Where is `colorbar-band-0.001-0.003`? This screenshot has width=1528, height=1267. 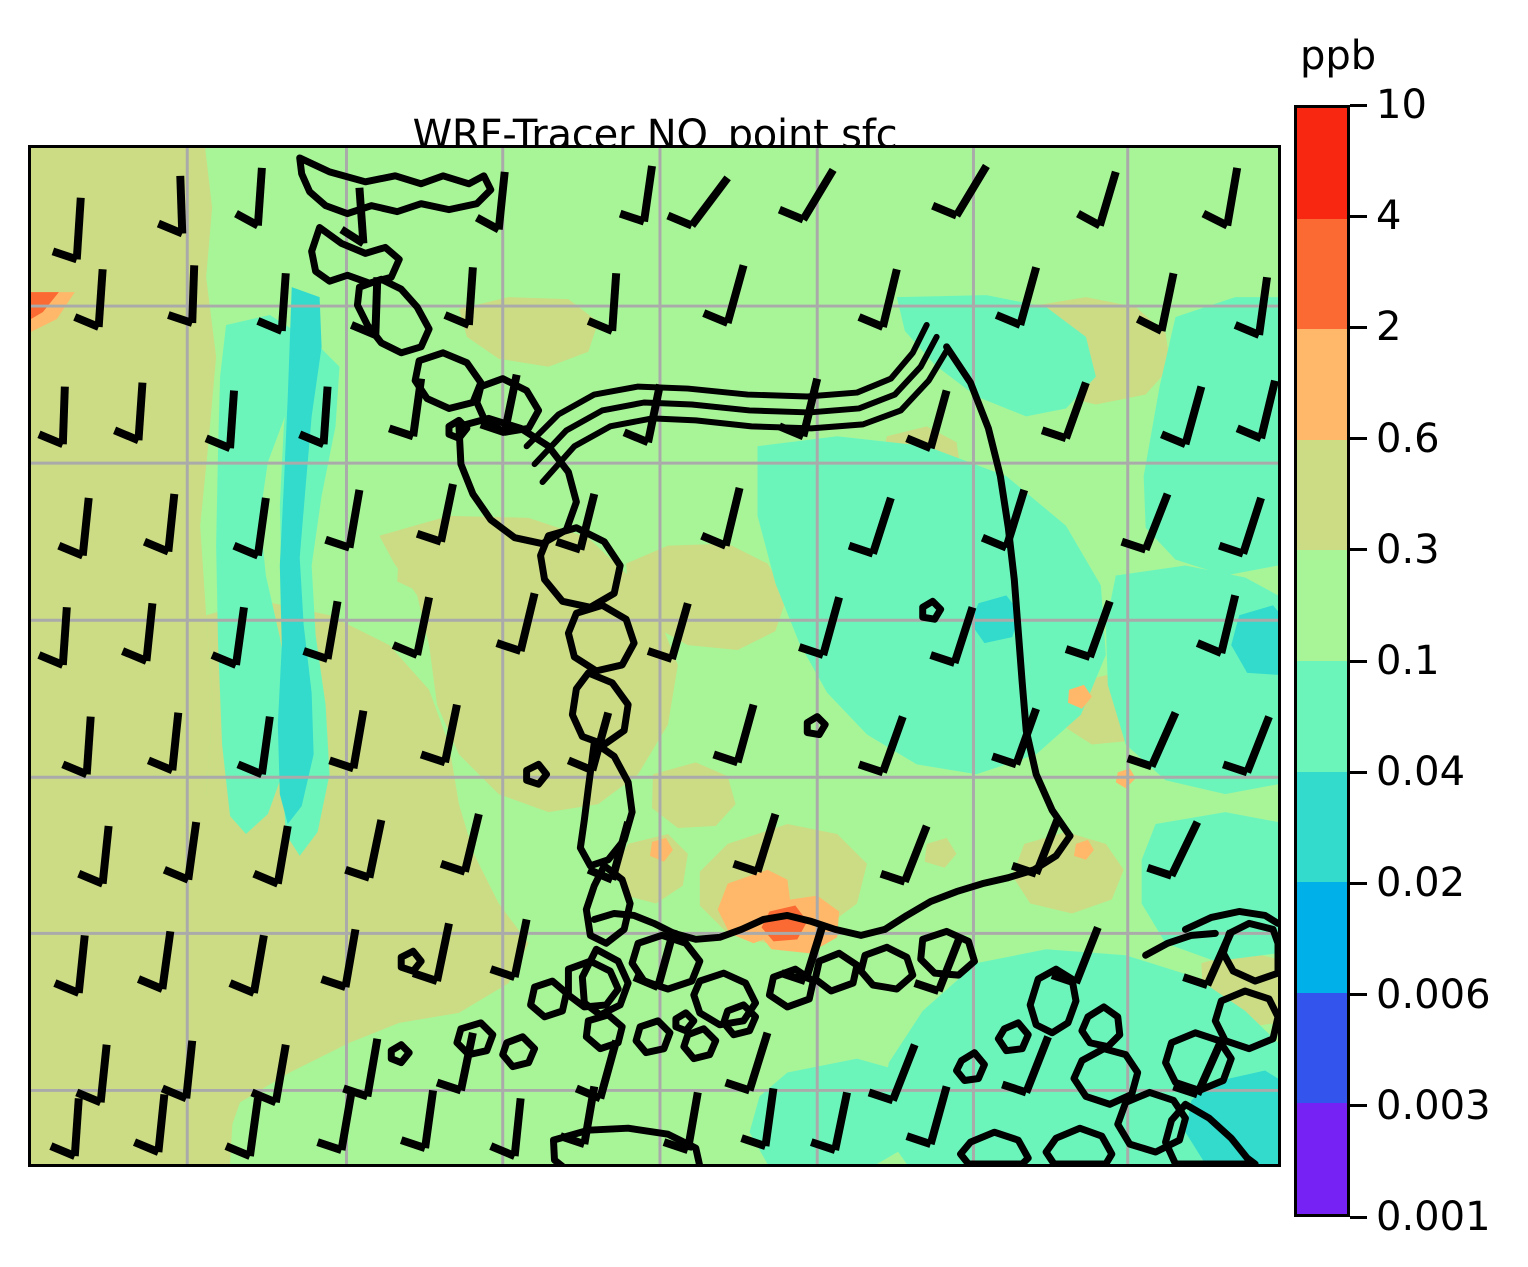
colorbar-band-0.001-0.003 is located at coordinates (1322, 1158).